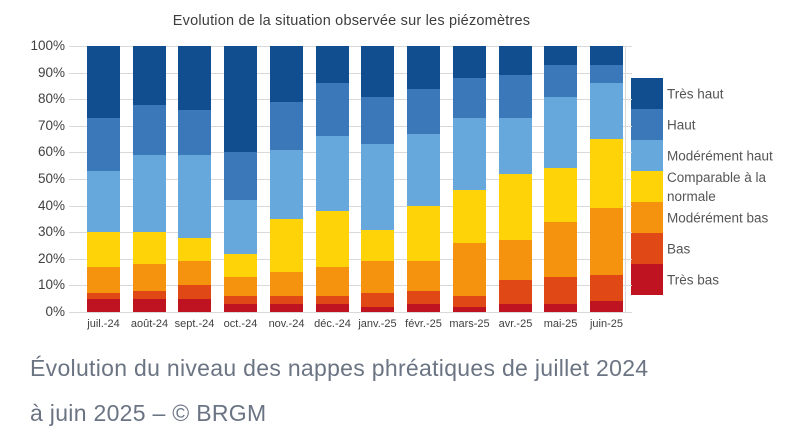 The height and width of the screenshot is (433, 800). I want to click on legend-swatch-Haut, so click(647, 124).